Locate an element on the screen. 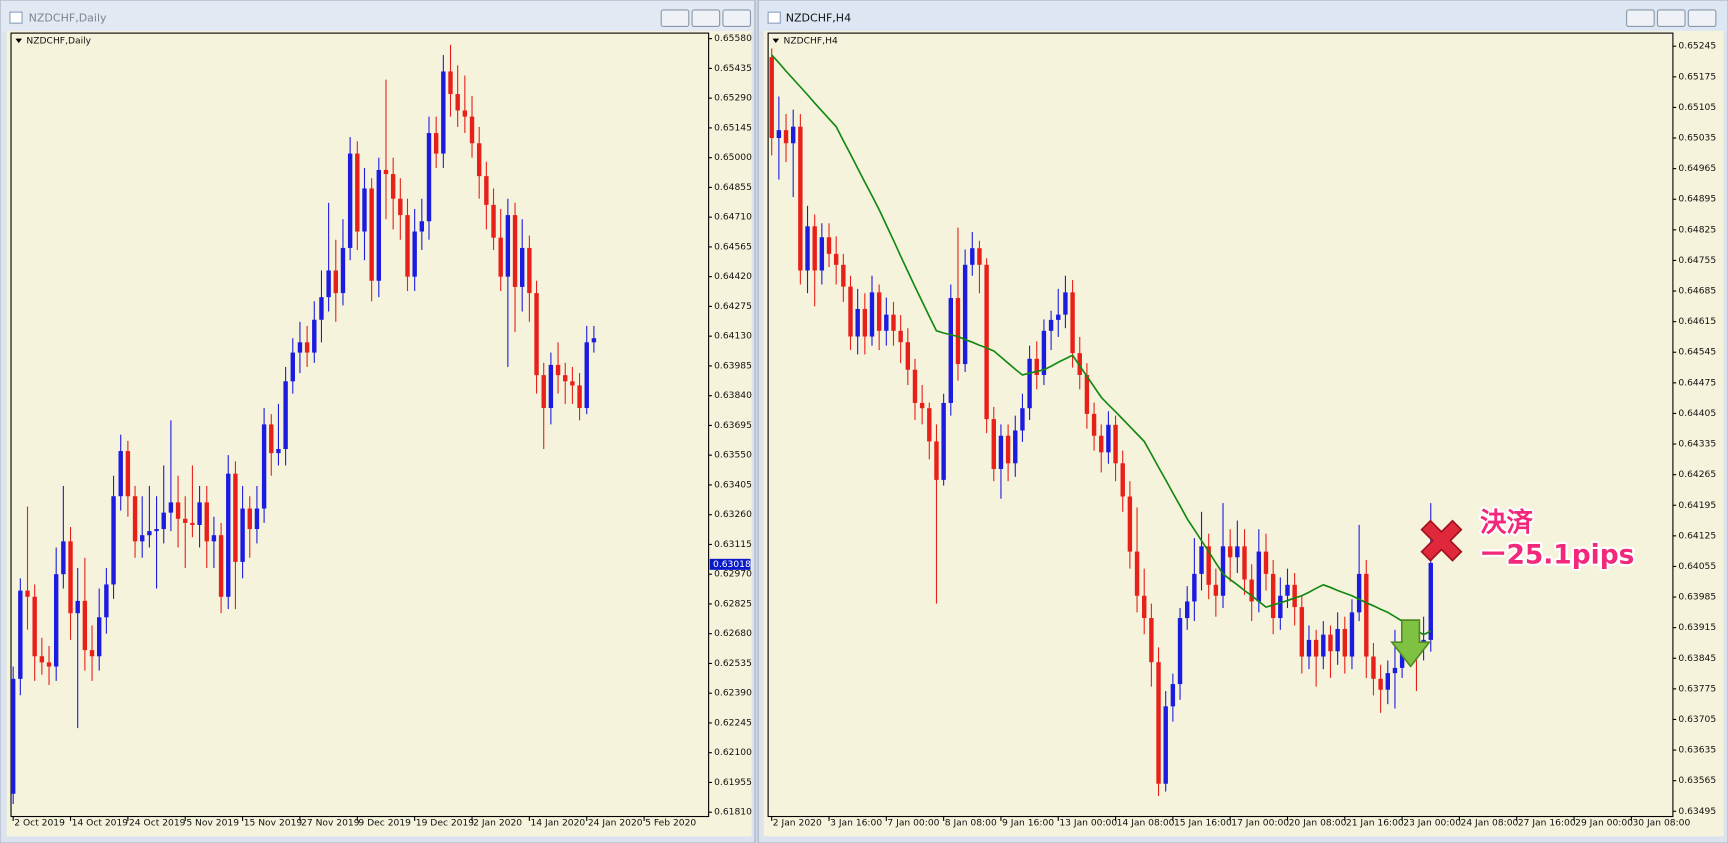 The width and height of the screenshot is (1728, 843). x-tick-label: 15 Jan 16:00 is located at coordinates (1203, 824).